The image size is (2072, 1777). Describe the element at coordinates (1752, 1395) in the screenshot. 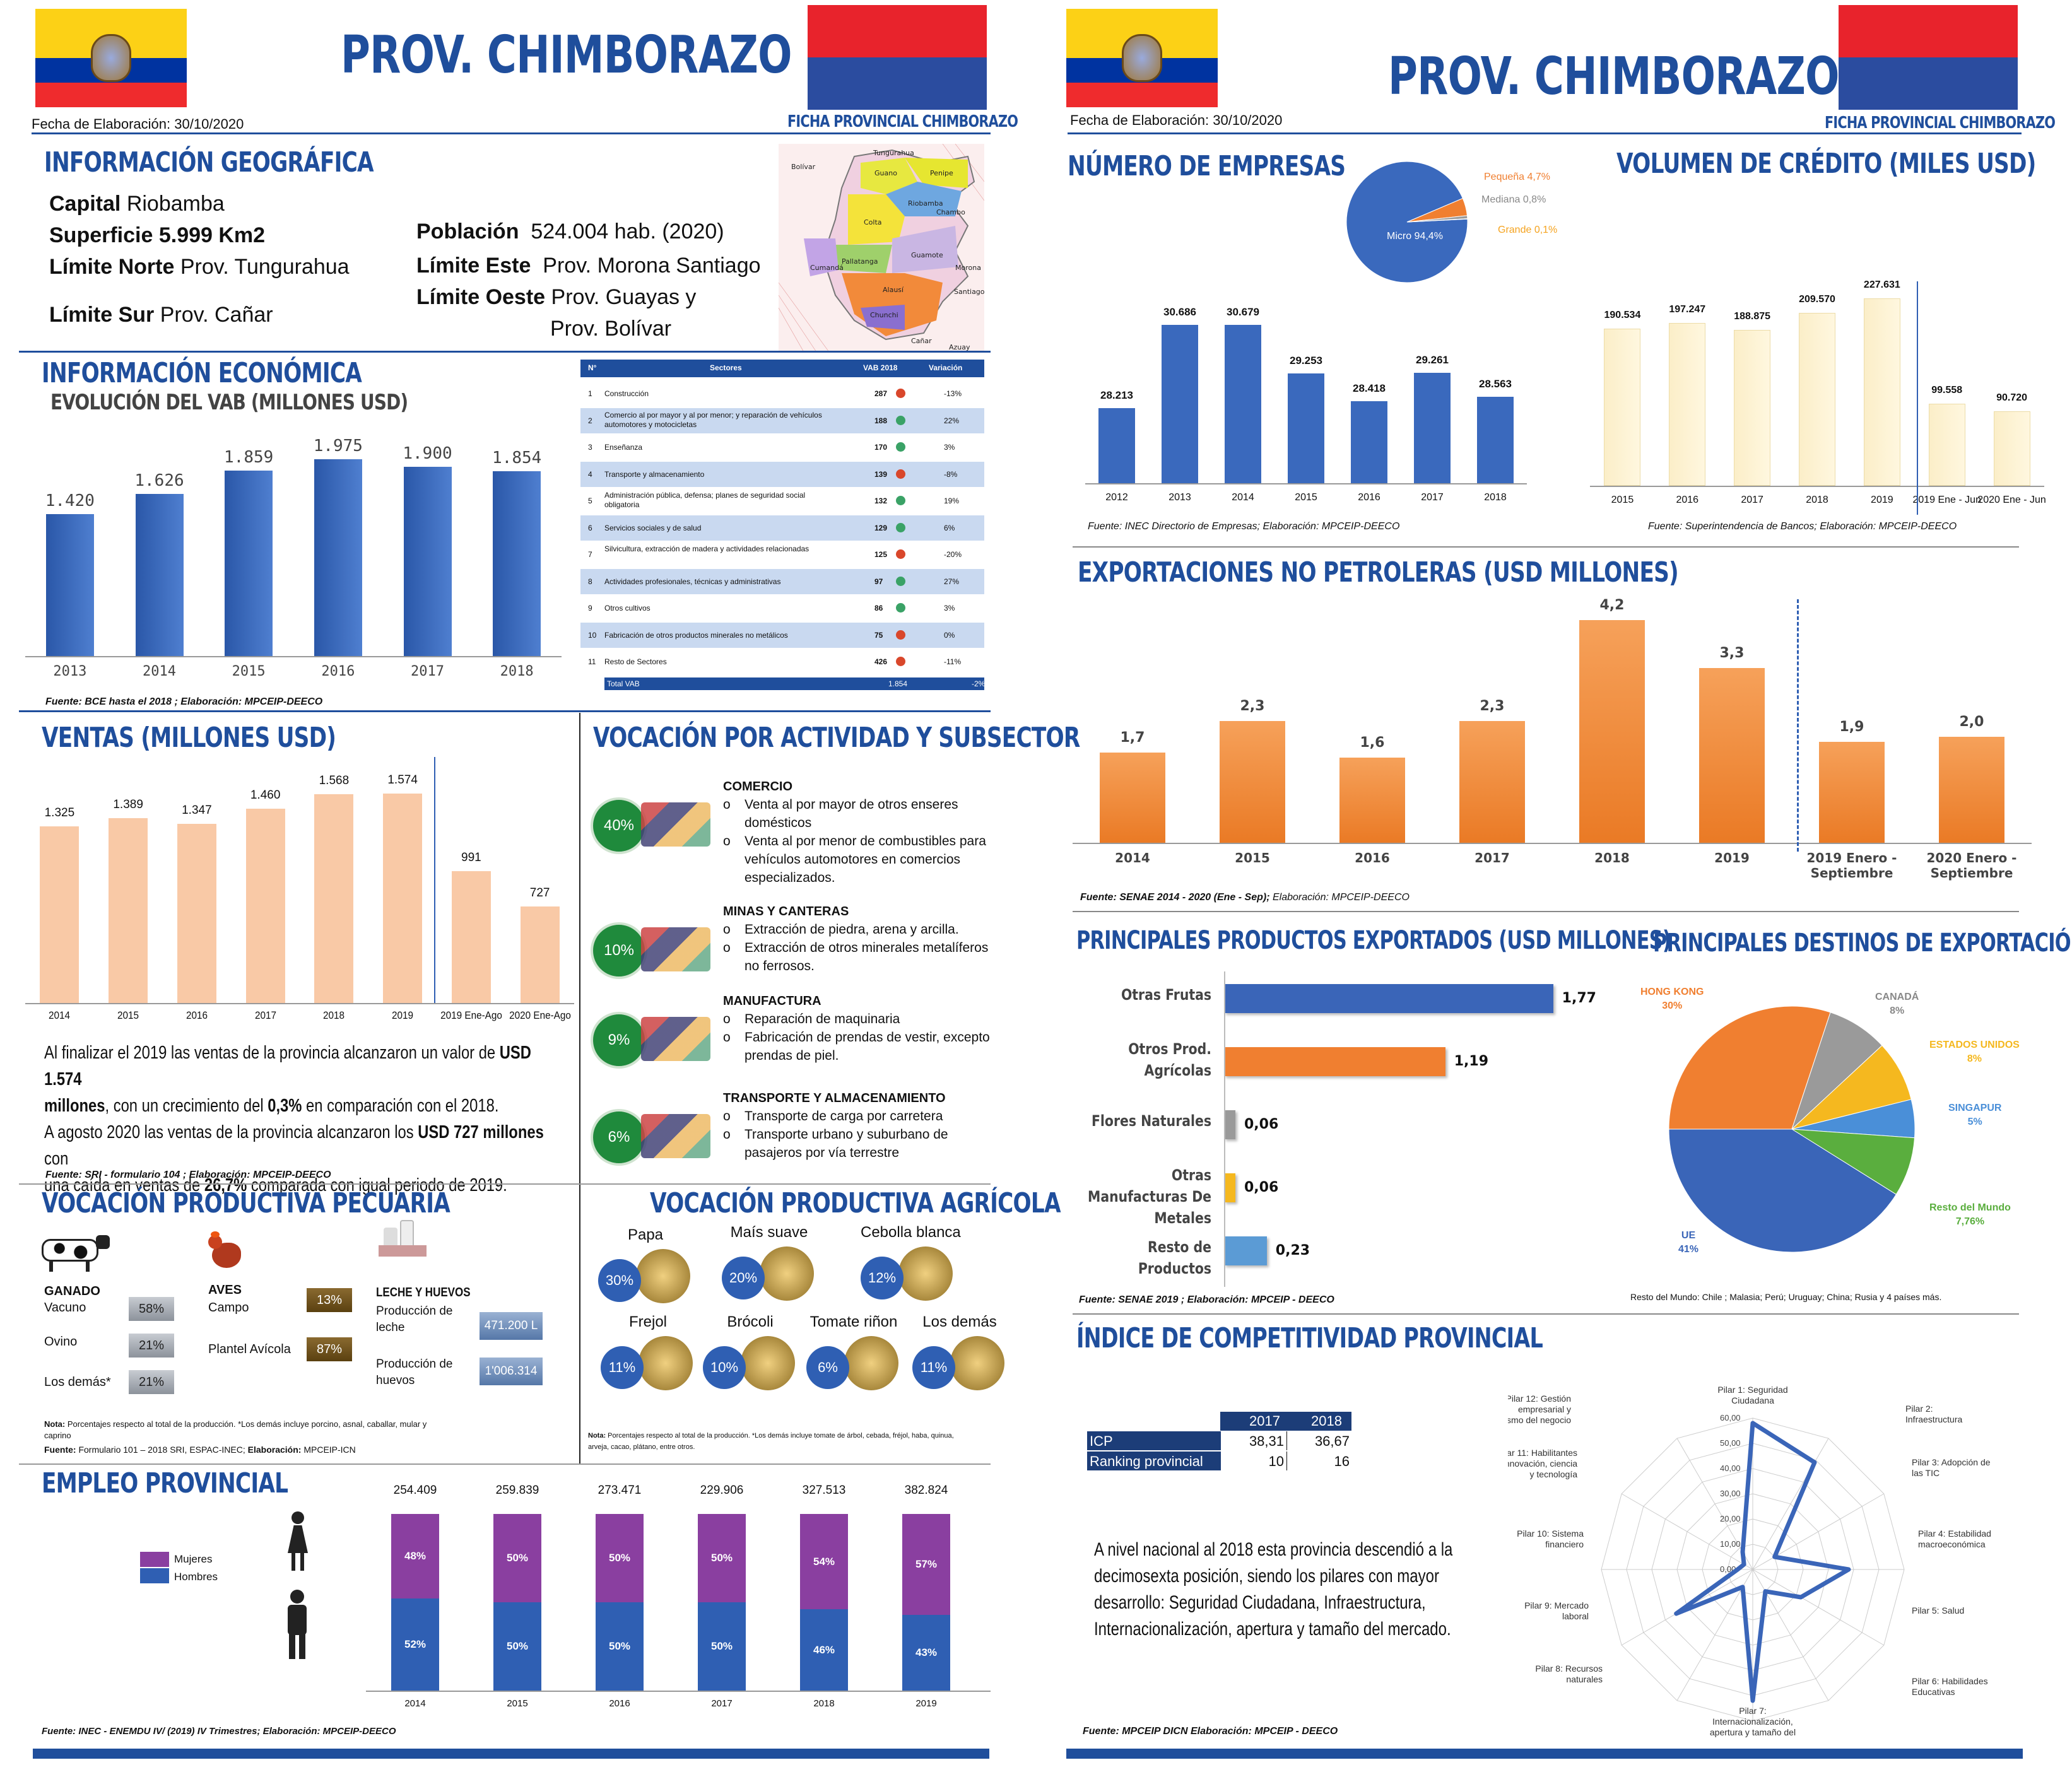

I see `radar-axis-label: Pilar 1: Seguridad Ciudadana` at that location.